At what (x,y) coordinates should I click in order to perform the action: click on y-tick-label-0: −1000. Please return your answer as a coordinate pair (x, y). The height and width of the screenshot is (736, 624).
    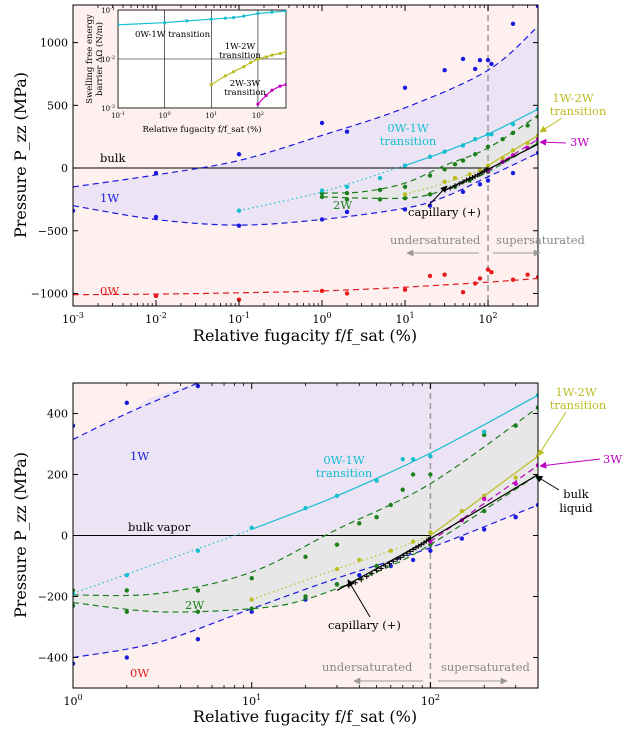
    Looking at the image, I should click on (49, 293).